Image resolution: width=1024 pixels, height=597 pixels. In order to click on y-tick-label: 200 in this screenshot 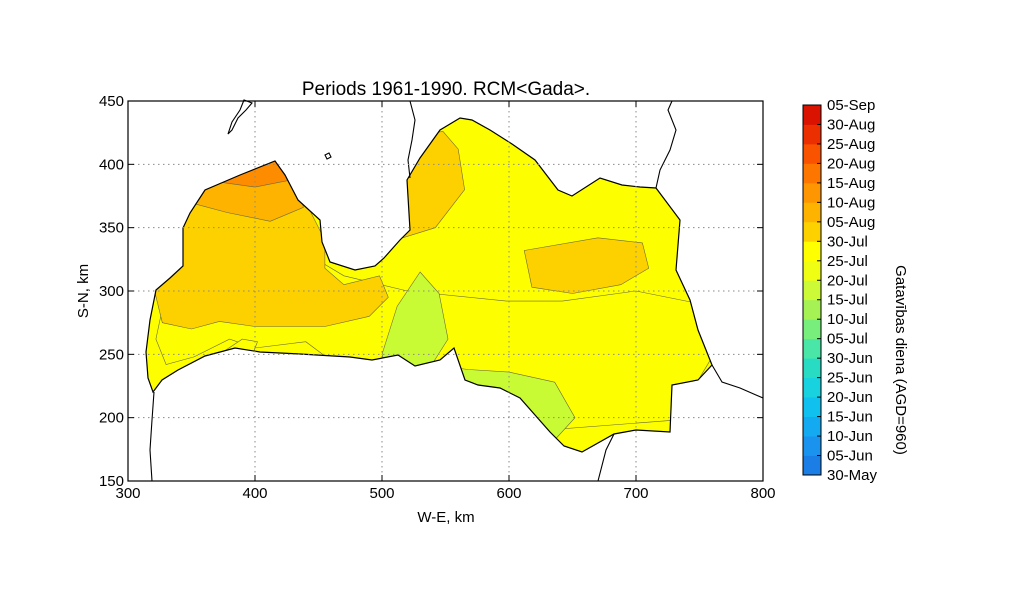, I will do `click(111, 418)`.